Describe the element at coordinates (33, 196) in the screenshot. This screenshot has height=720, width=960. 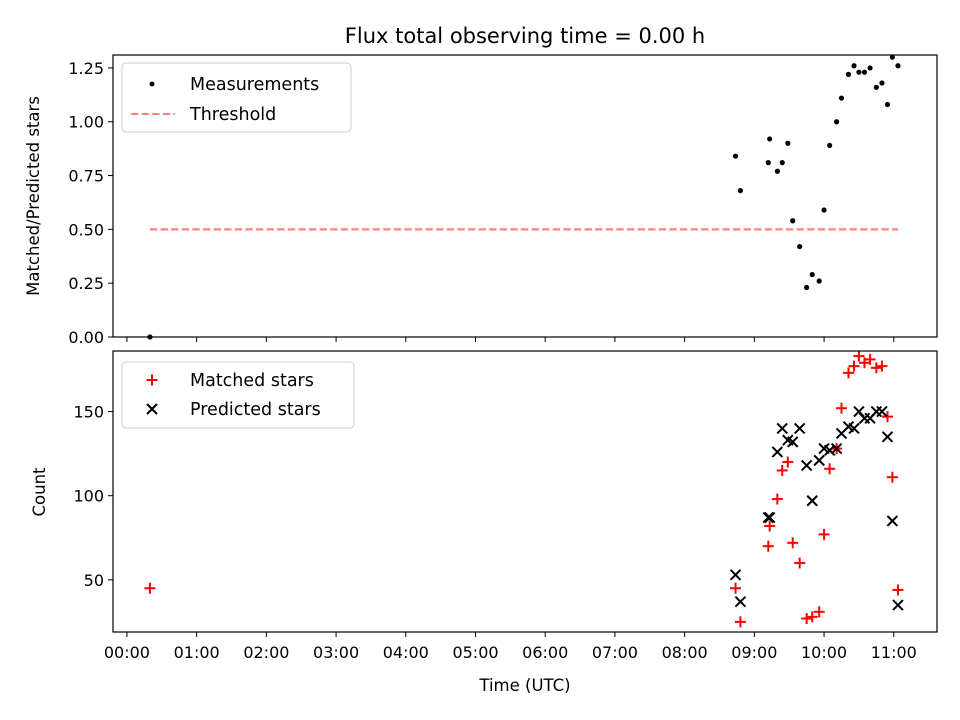
I see `top-y-axis-label: Matched/Predicted stars` at that location.